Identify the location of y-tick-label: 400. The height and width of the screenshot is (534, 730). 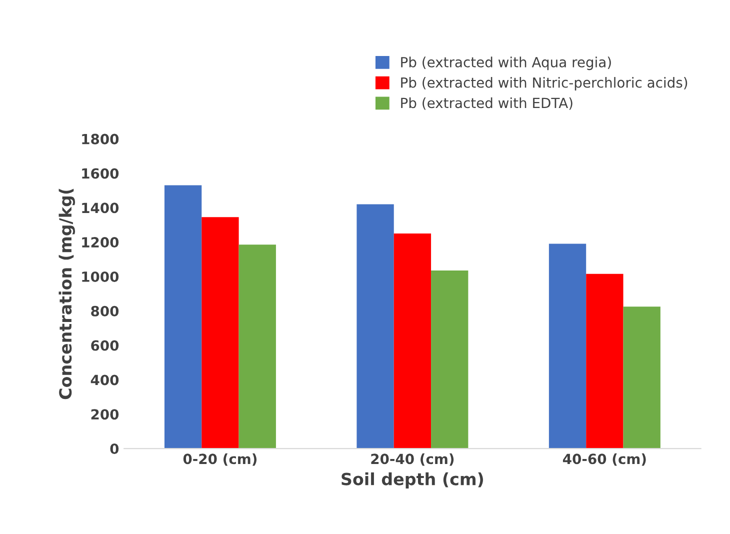
(104, 380).